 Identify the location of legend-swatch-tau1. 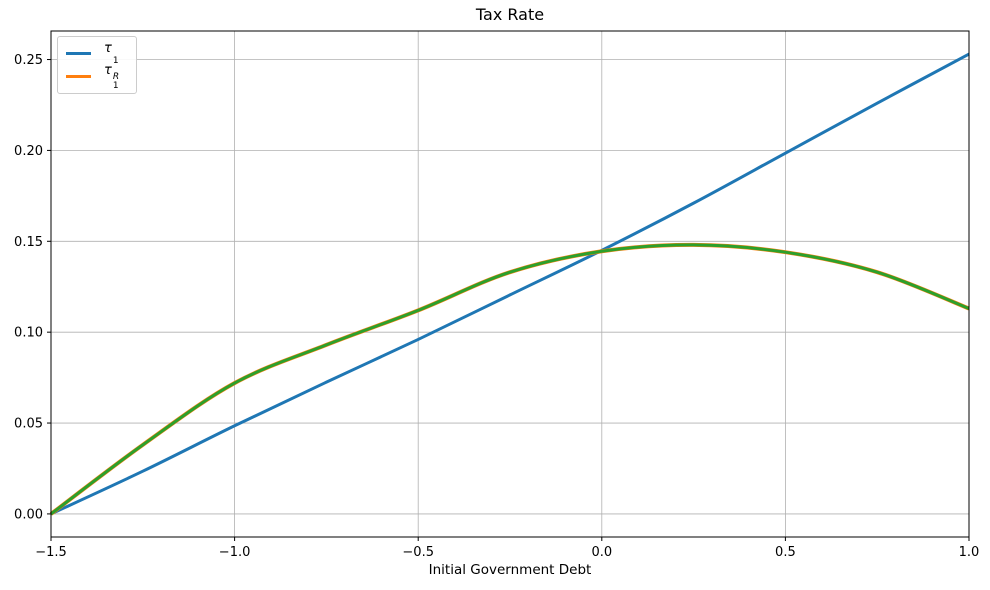
(78, 53).